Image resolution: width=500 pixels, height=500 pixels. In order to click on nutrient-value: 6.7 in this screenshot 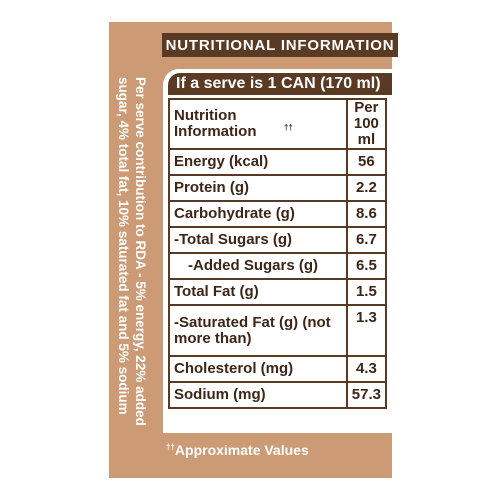, I will do `click(366, 240)`.